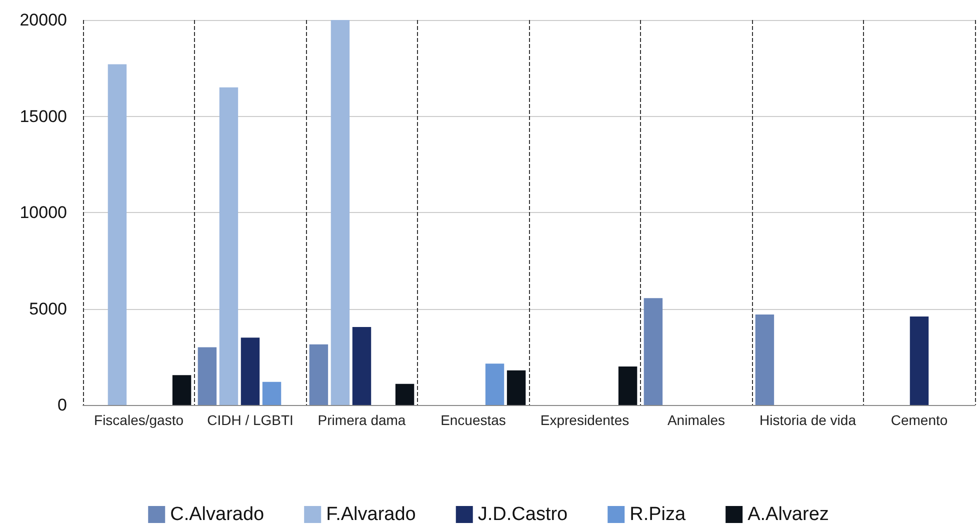 This screenshot has width=977, height=529. I want to click on legend-label: R.Piza, so click(658, 514).